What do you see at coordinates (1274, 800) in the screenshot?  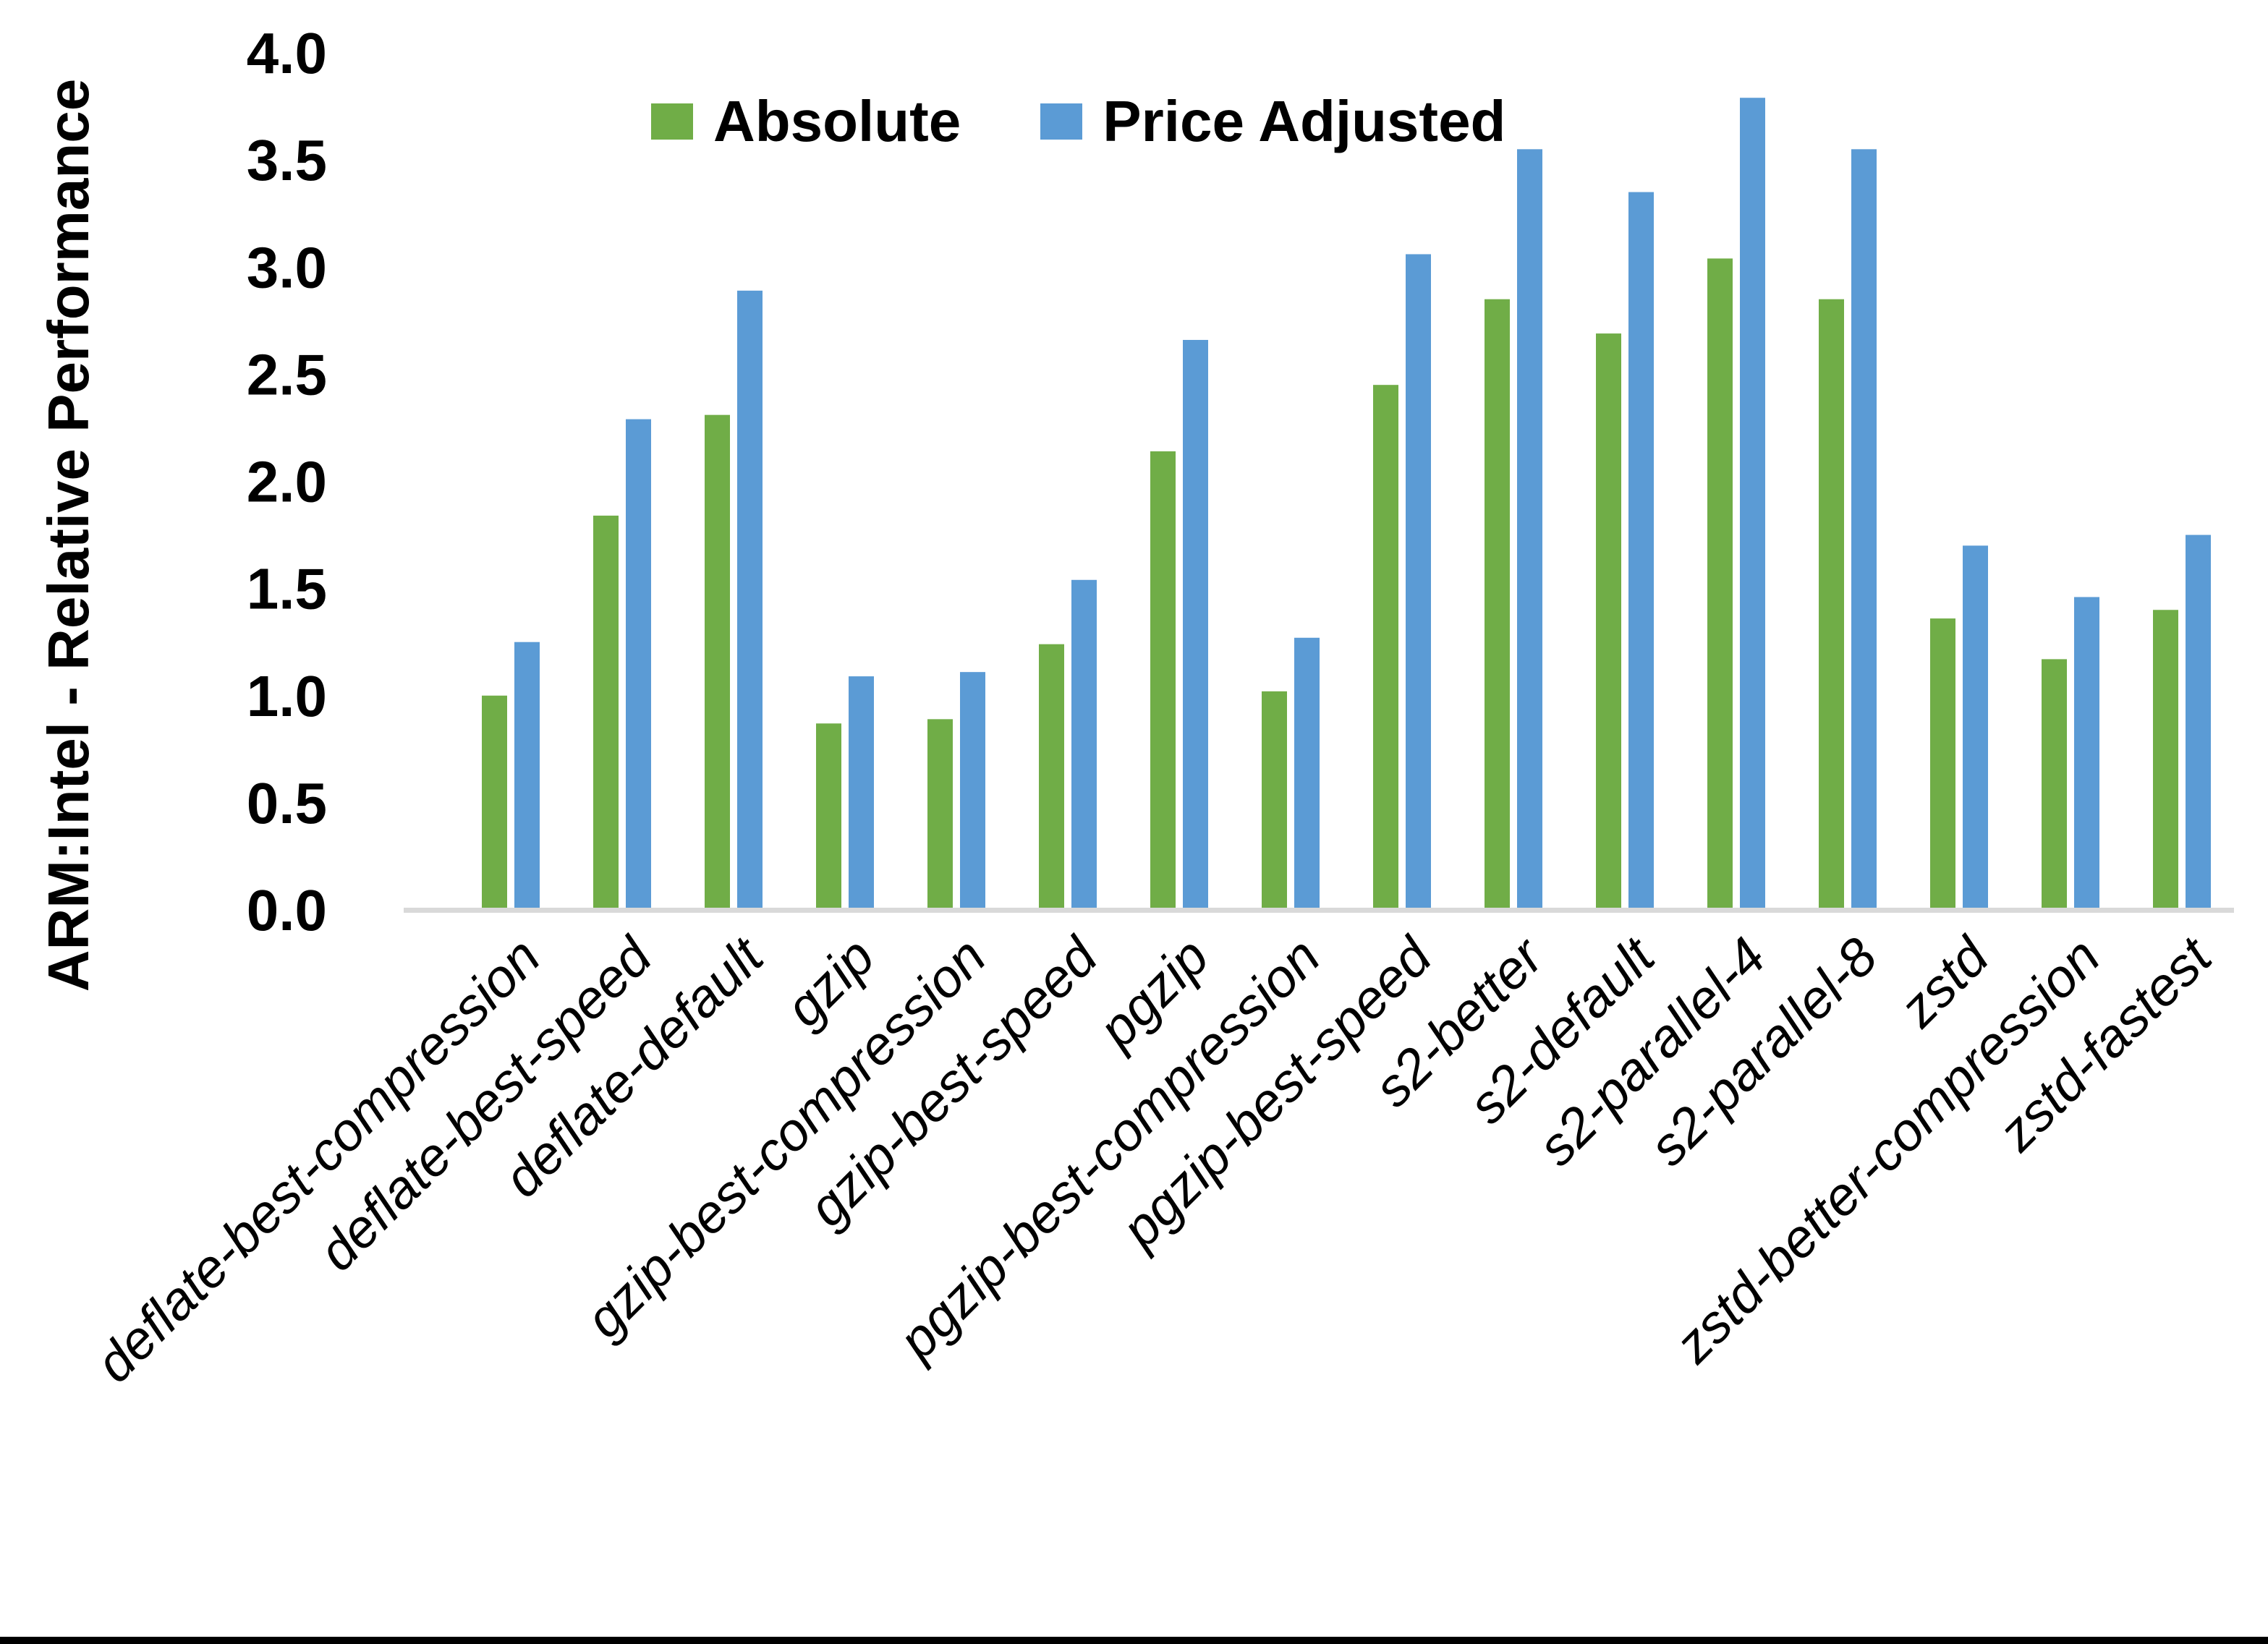 I see `bar-absolute-pgzip-best-compression` at bounding box center [1274, 800].